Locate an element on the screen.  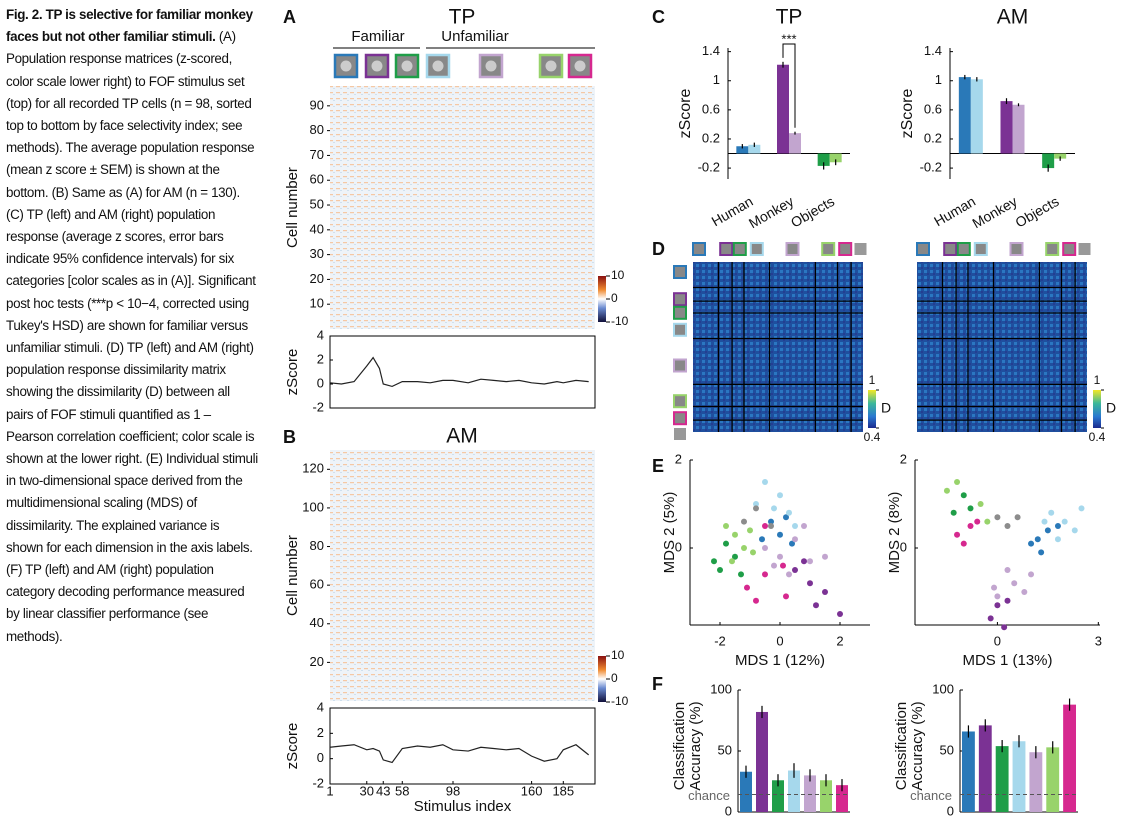
panel-label: B is located at coordinates (289, 437).